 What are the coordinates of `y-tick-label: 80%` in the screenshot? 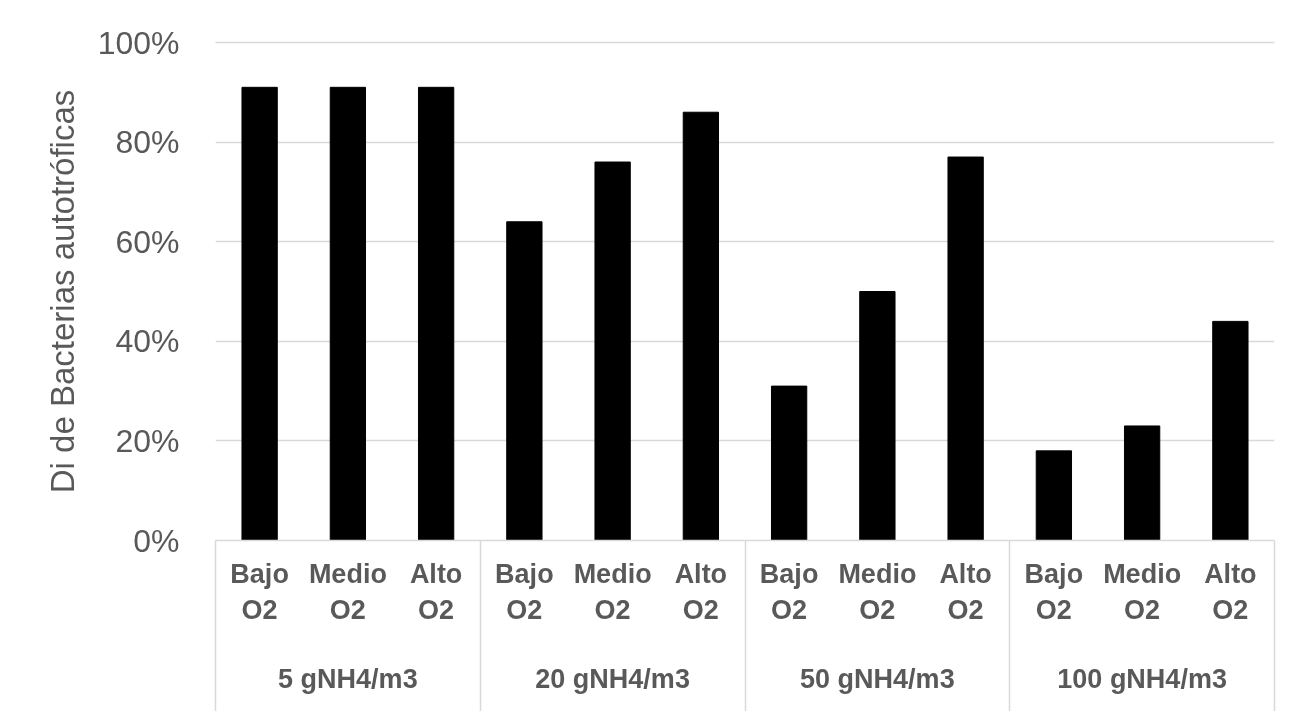 It's located at (147, 142).